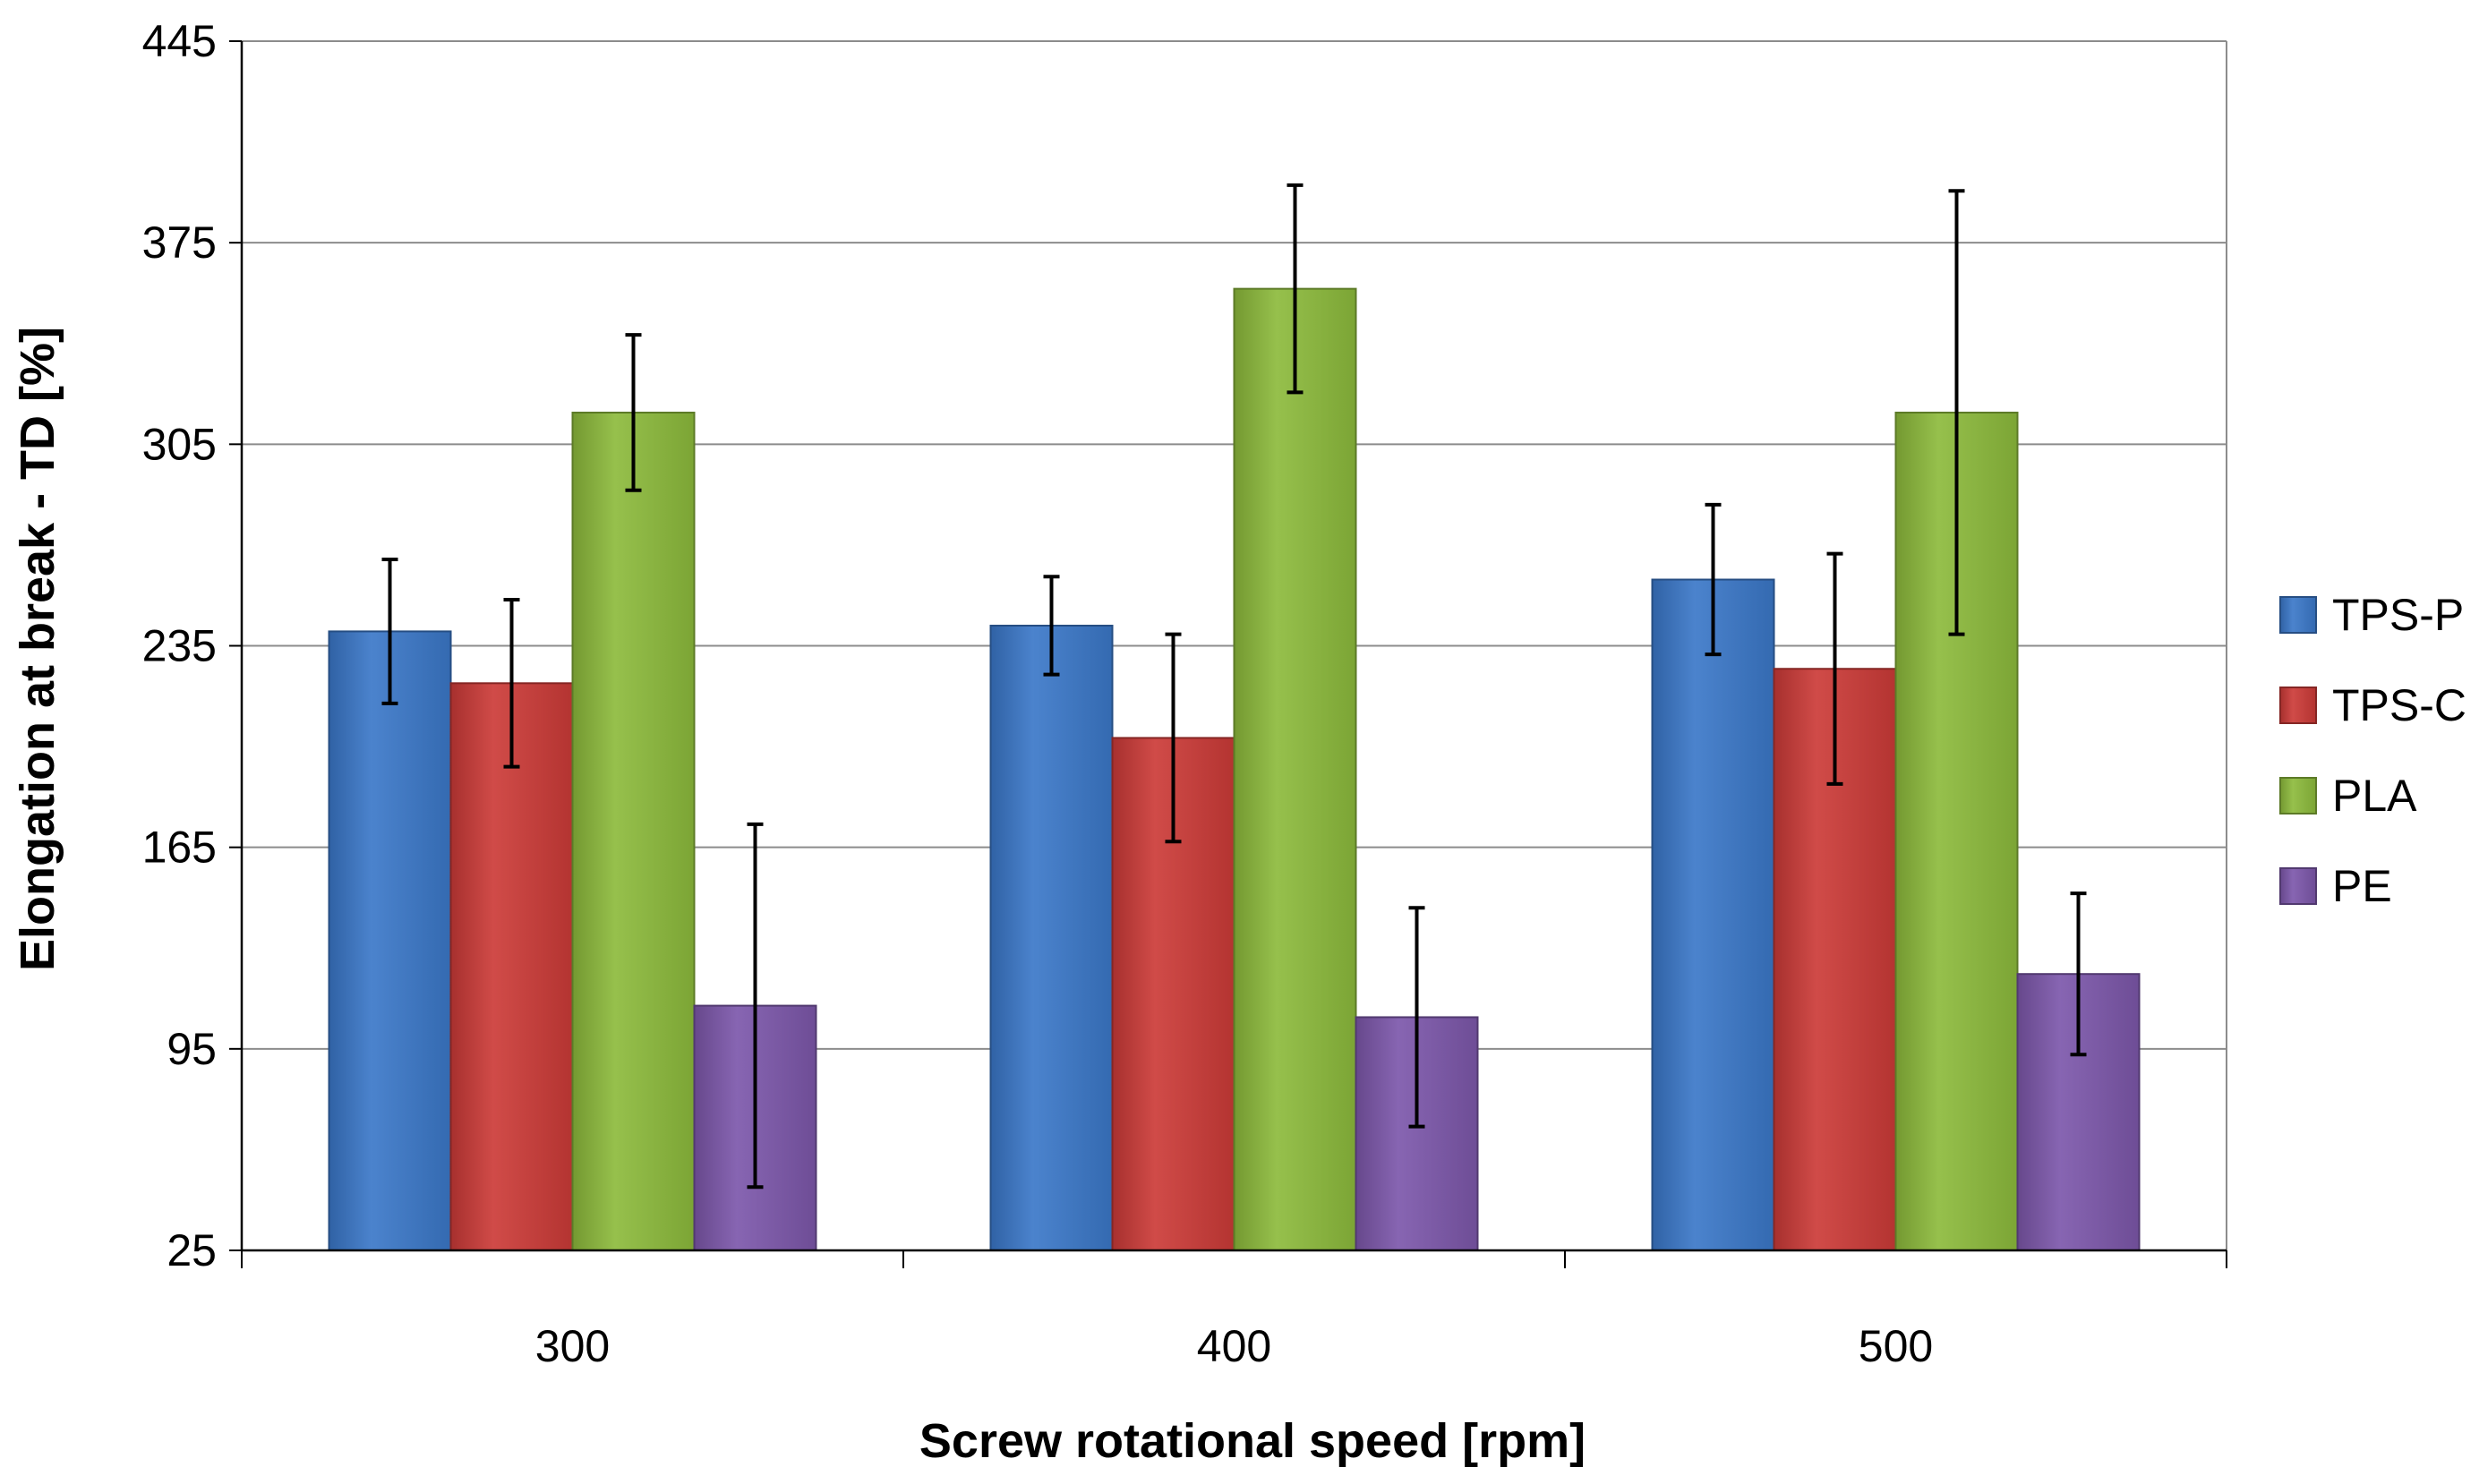 Image resolution: width=2479 pixels, height=1484 pixels. What do you see at coordinates (180, 646) in the screenshot?
I see `y-tick-label: 235` at bounding box center [180, 646].